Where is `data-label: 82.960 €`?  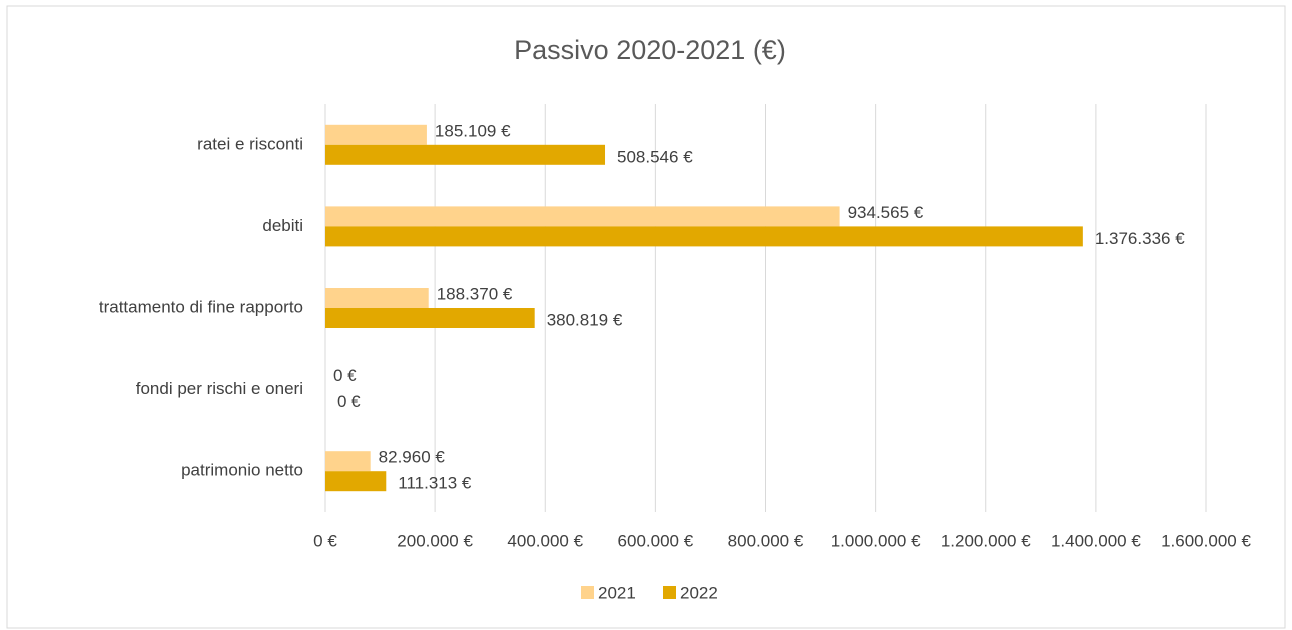
data-label: 82.960 € is located at coordinates (412, 457).